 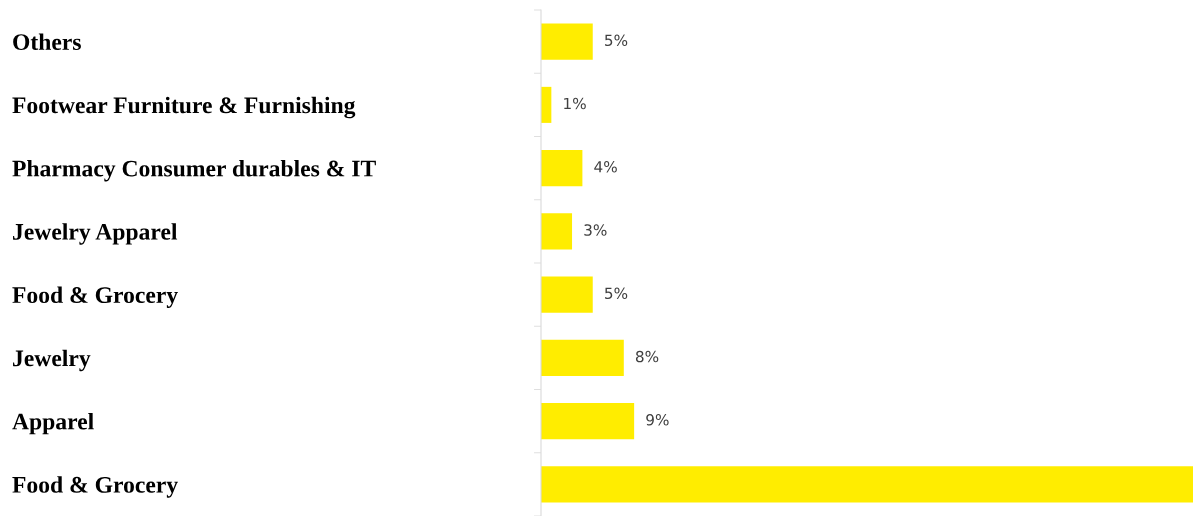 I want to click on data-label: 1%, so click(x=575, y=103).